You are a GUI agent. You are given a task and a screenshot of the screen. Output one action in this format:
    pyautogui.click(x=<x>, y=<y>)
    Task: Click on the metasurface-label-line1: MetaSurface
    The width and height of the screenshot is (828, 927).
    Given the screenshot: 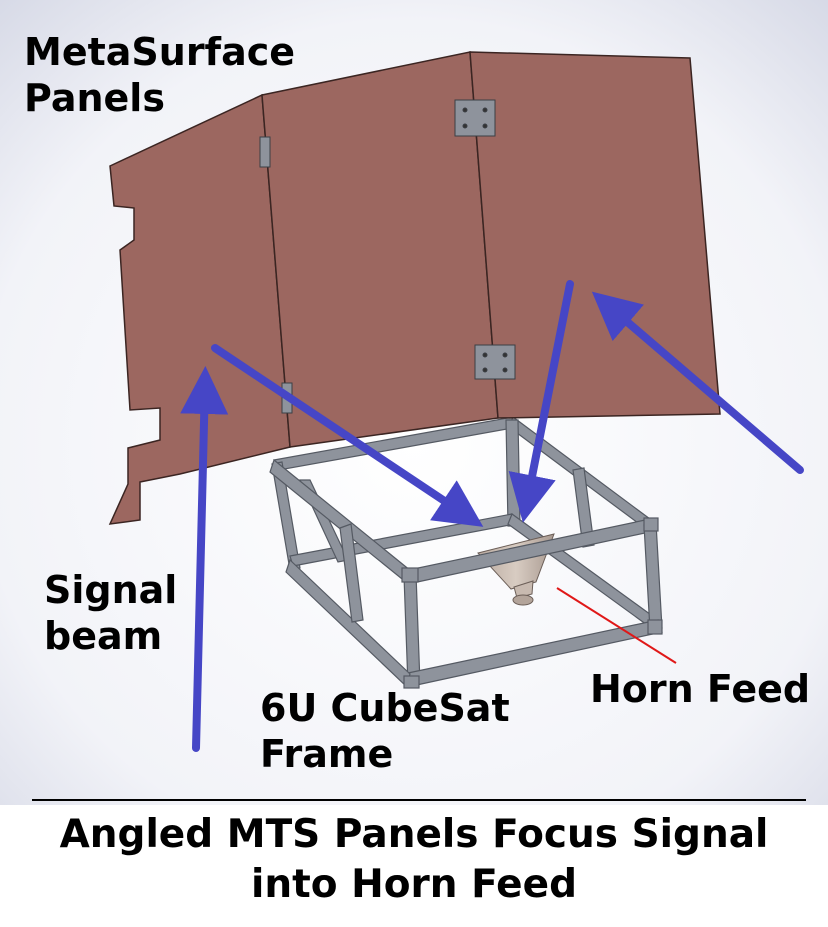 What is the action you would take?
    pyautogui.click(x=160, y=52)
    